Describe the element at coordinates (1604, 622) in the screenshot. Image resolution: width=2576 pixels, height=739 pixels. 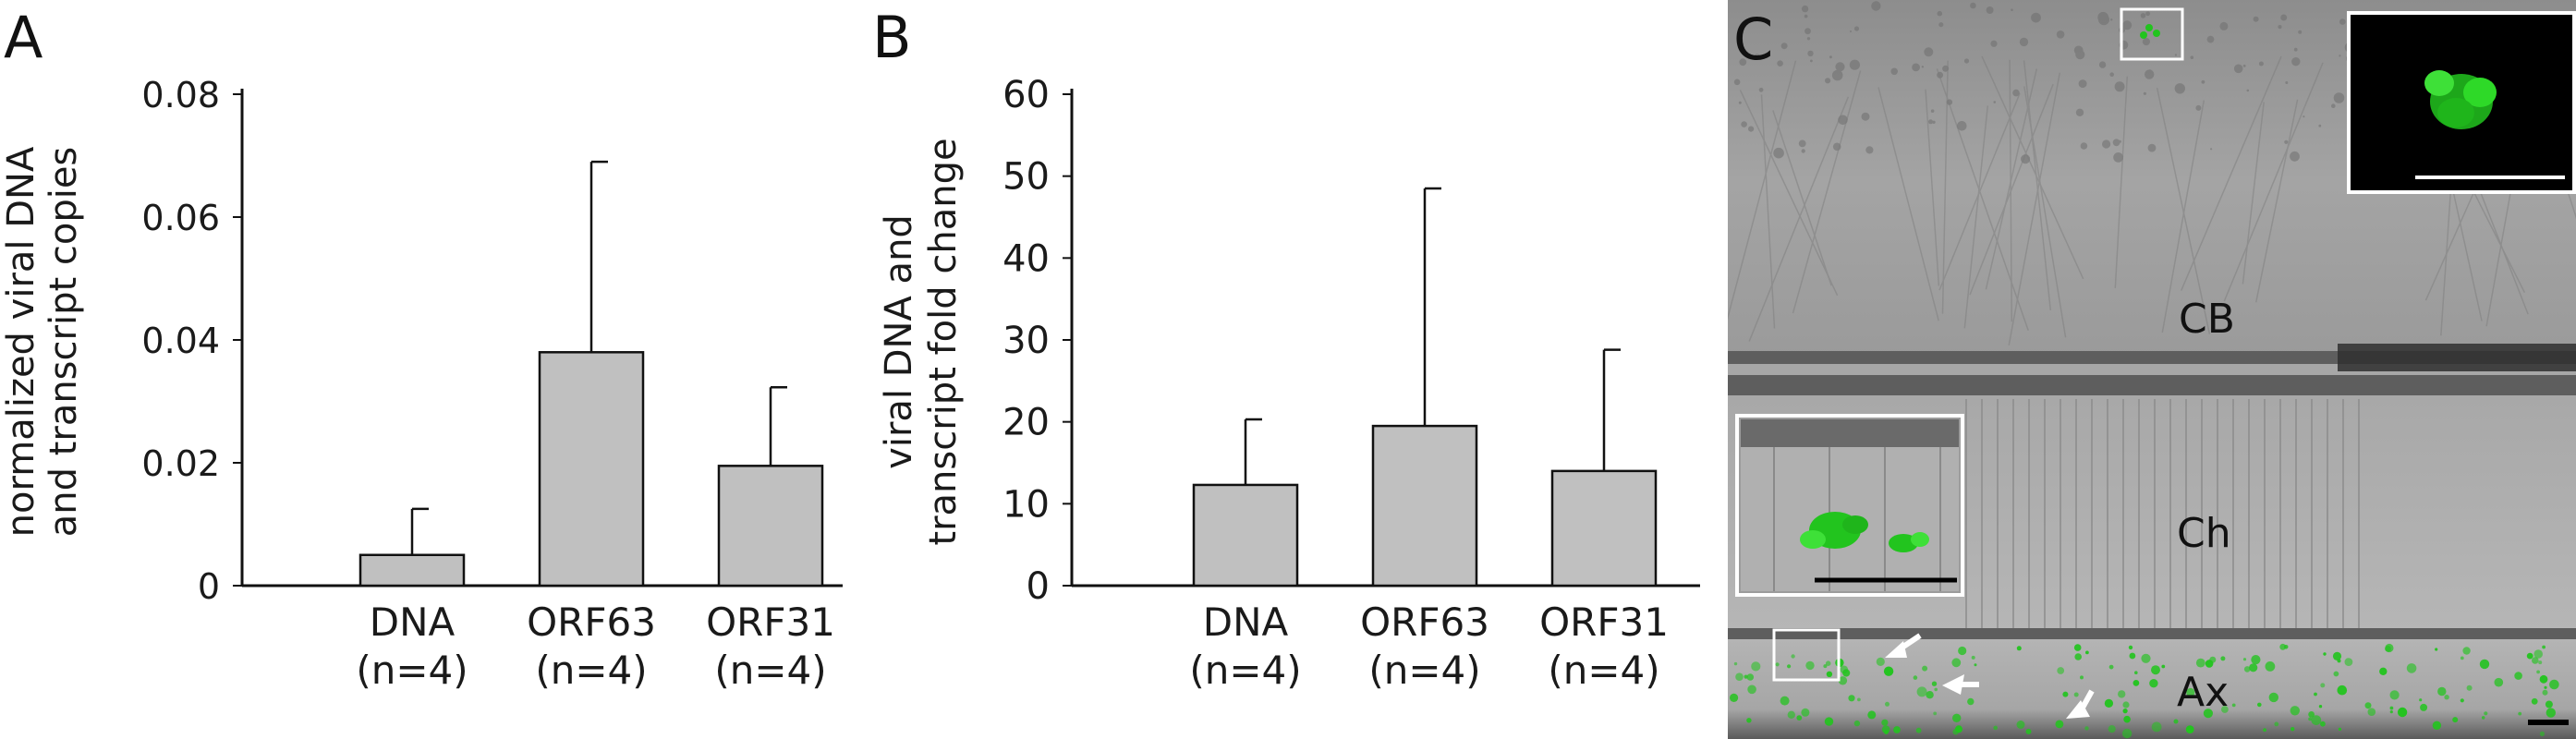
I see `x-tick-label: ORF31` at that location.